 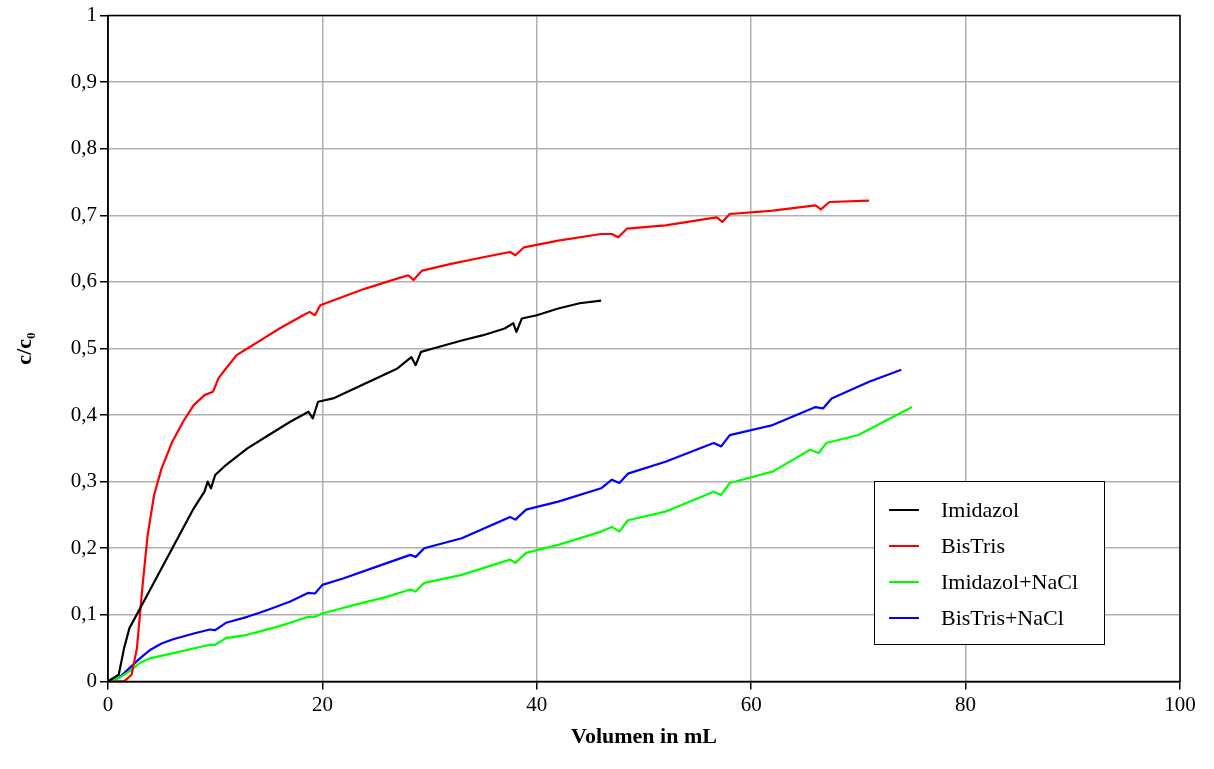 I want to click on x-tick-label: 80, so click(x=966, y=703).